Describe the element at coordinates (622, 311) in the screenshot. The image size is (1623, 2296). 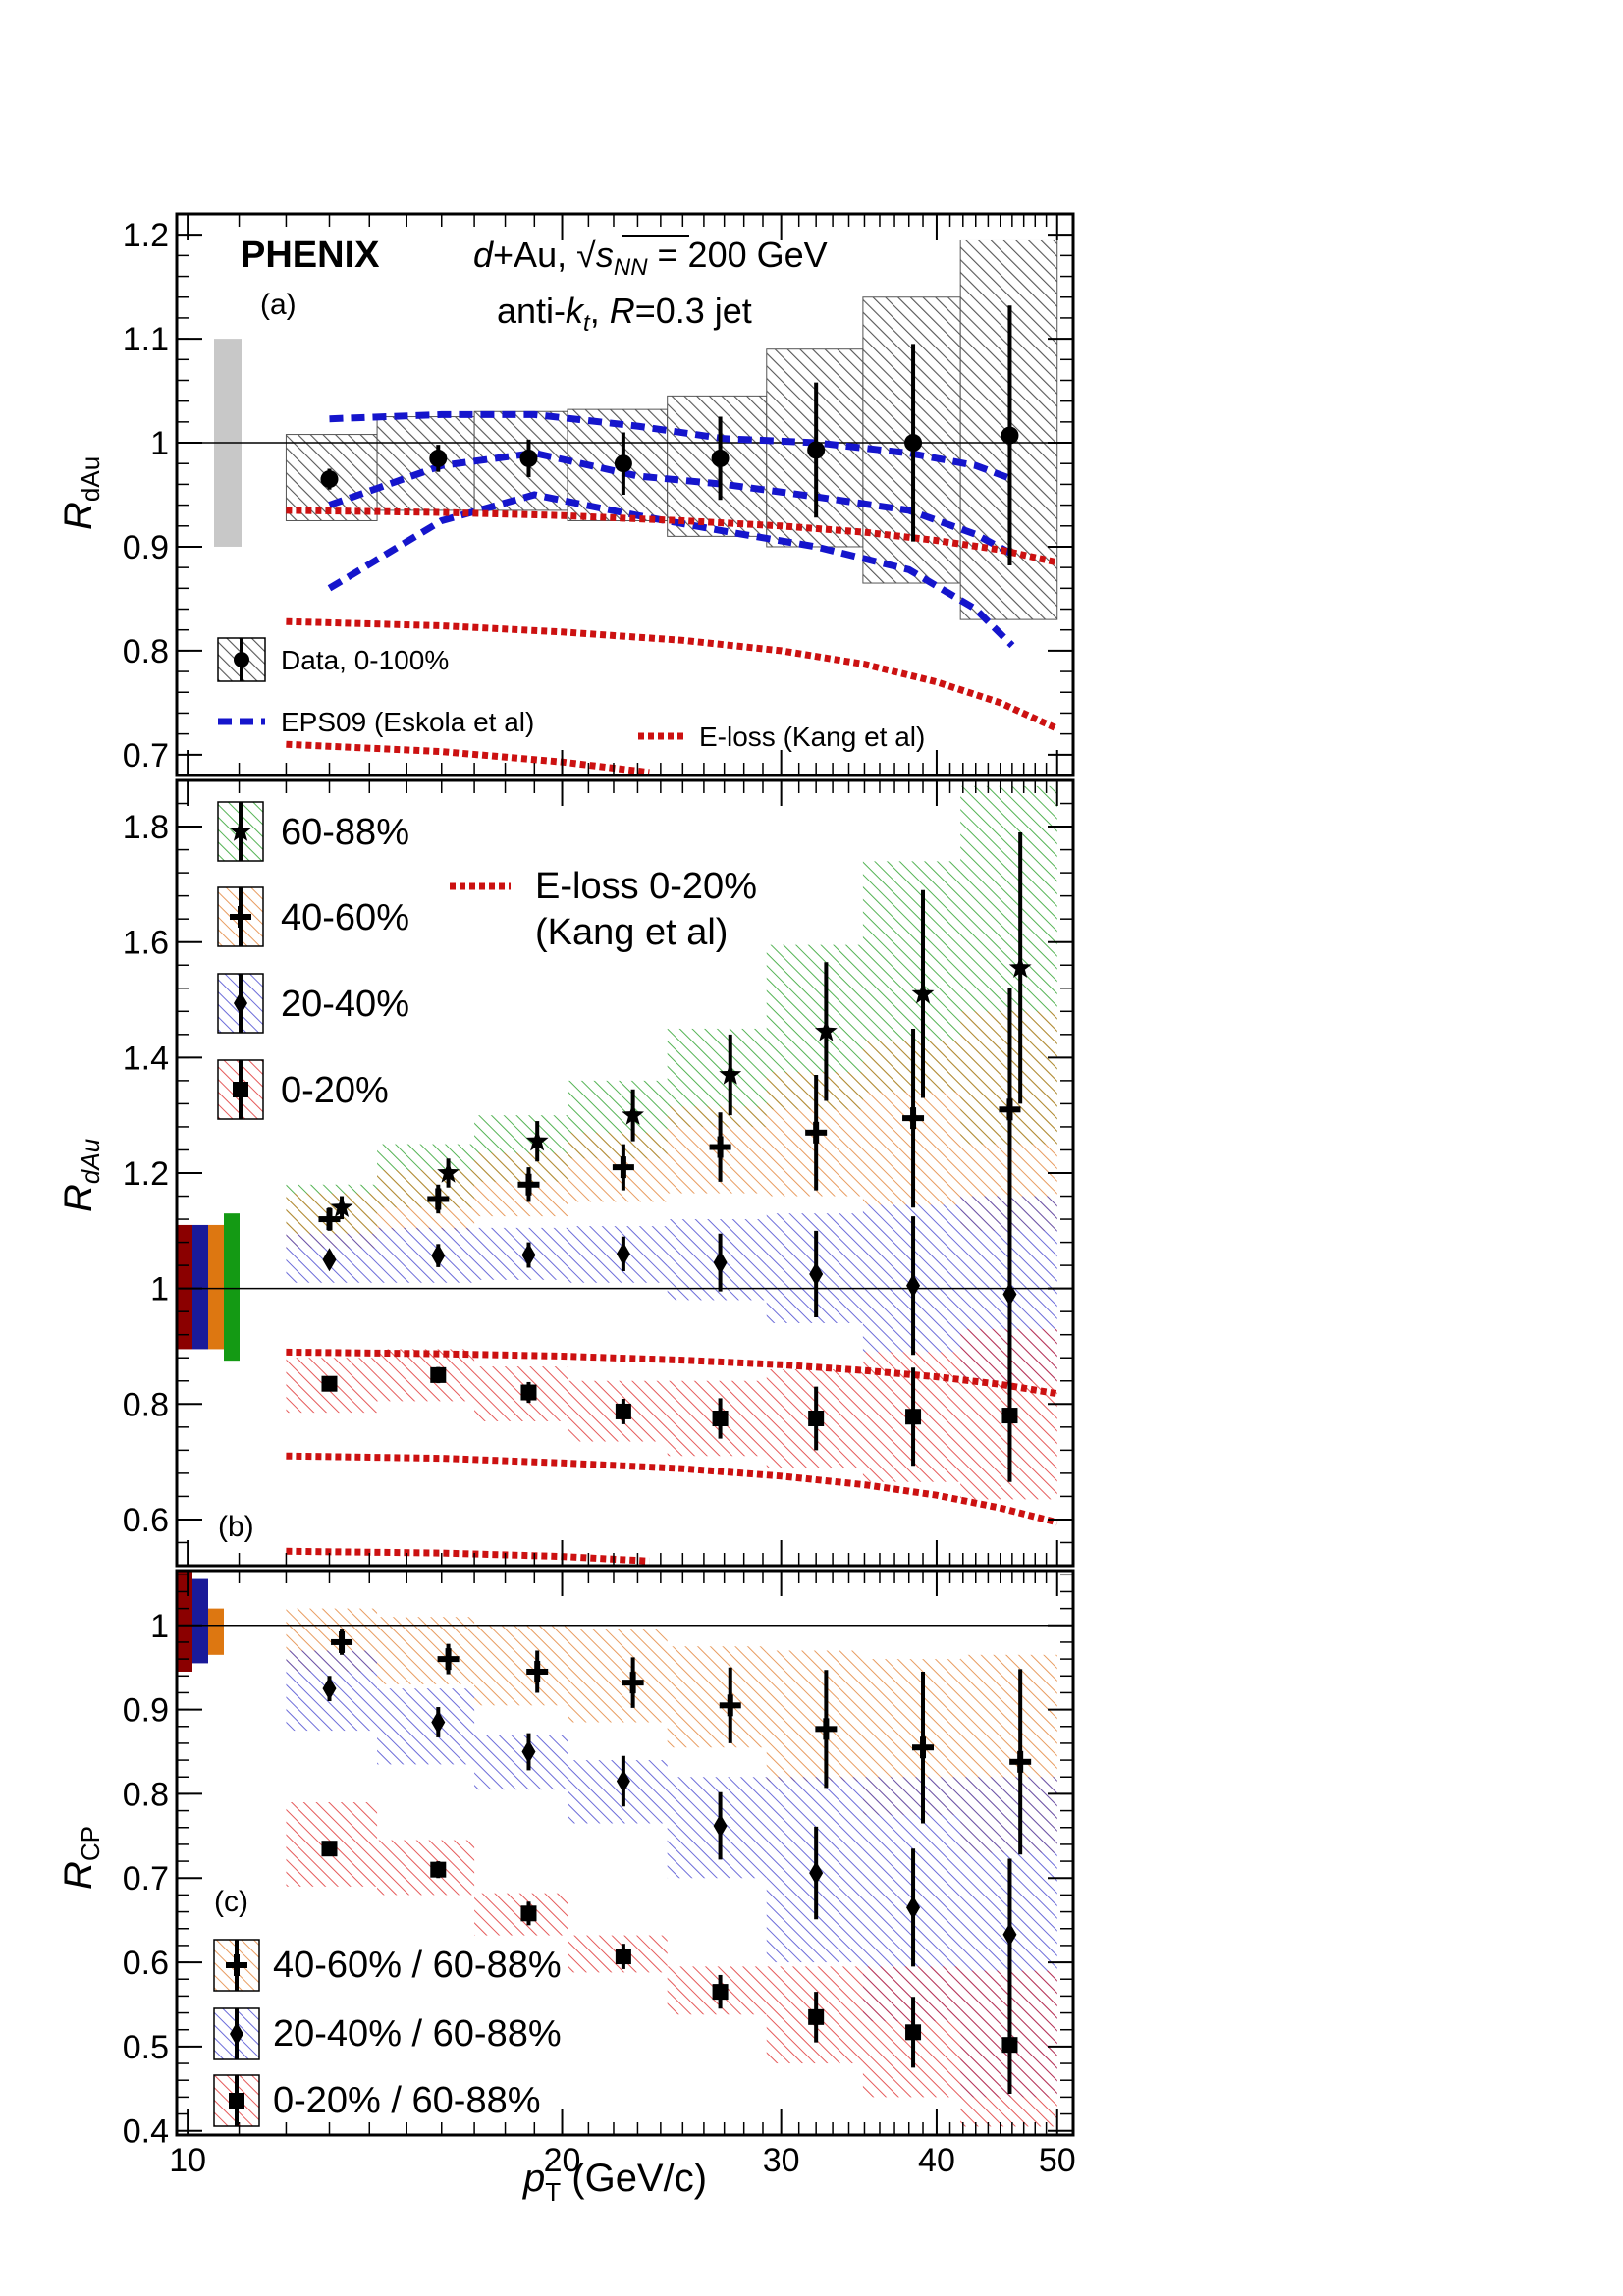
I see `jet-r: R` at that location.